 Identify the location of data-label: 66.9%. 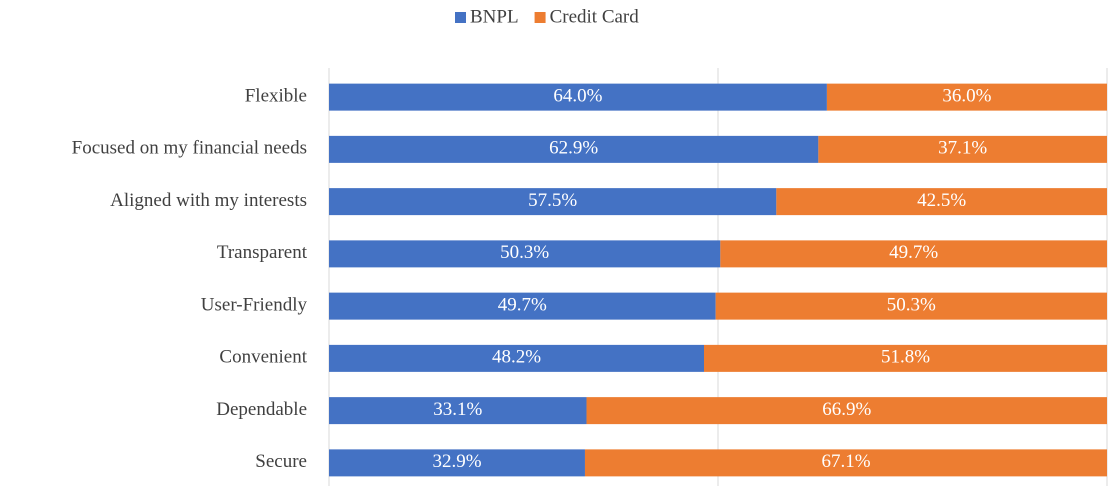
(846, 409).